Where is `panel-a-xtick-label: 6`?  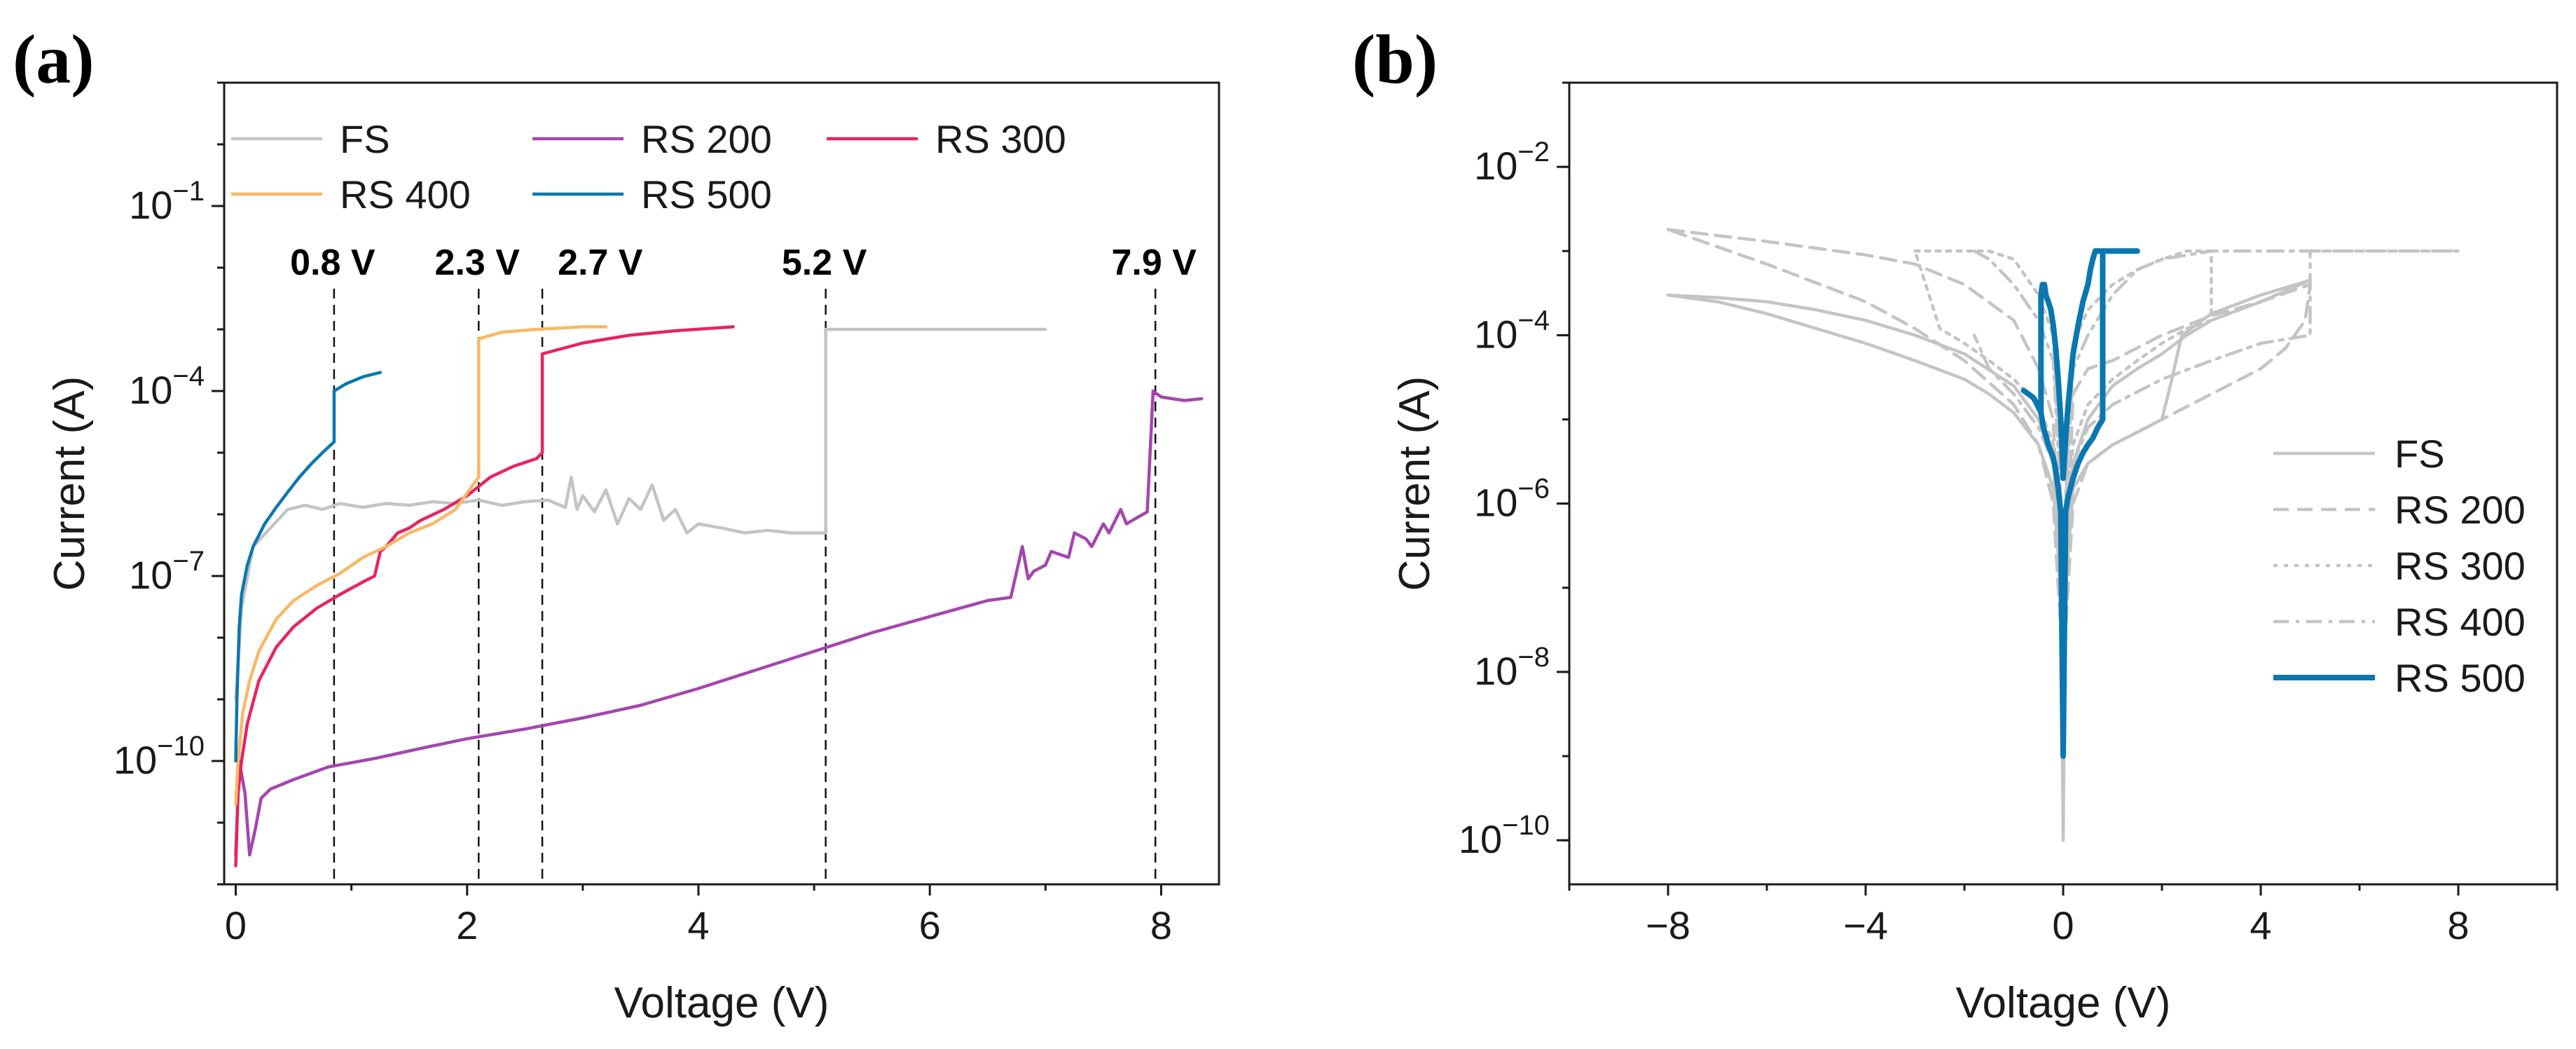
panel-a-xtick-label: 6 is located at coordinates (930, 925).